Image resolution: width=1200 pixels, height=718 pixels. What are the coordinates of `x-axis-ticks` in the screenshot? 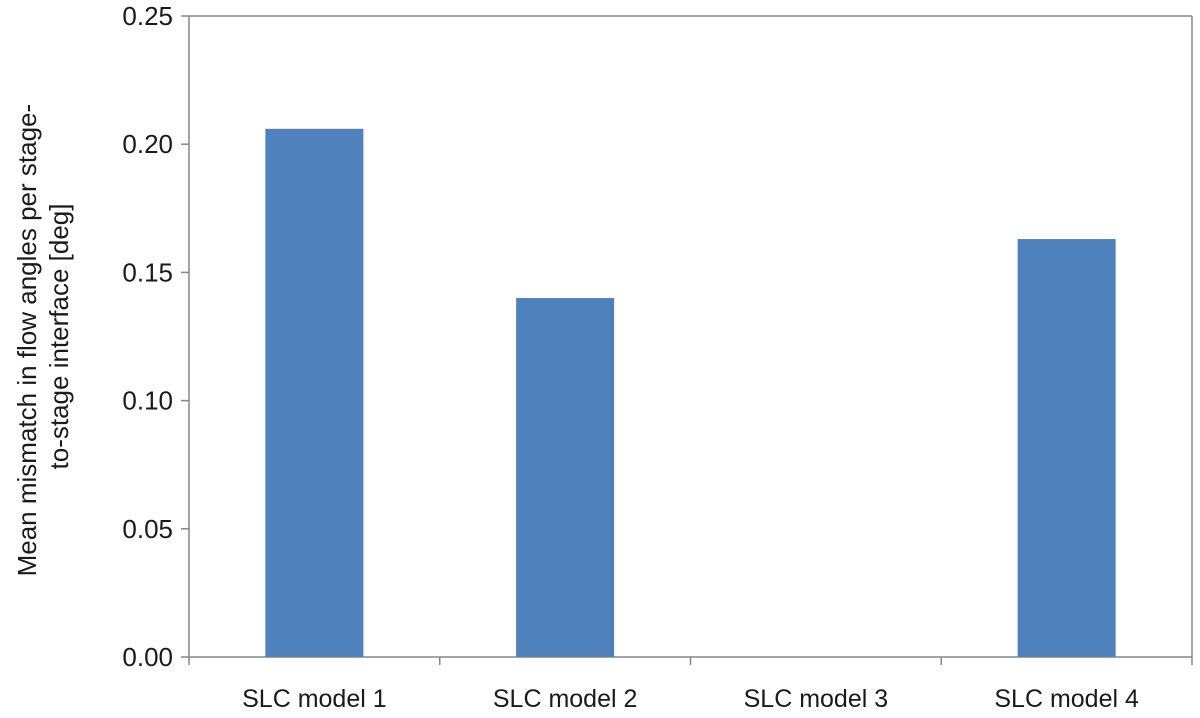 It's located at (690, 661).